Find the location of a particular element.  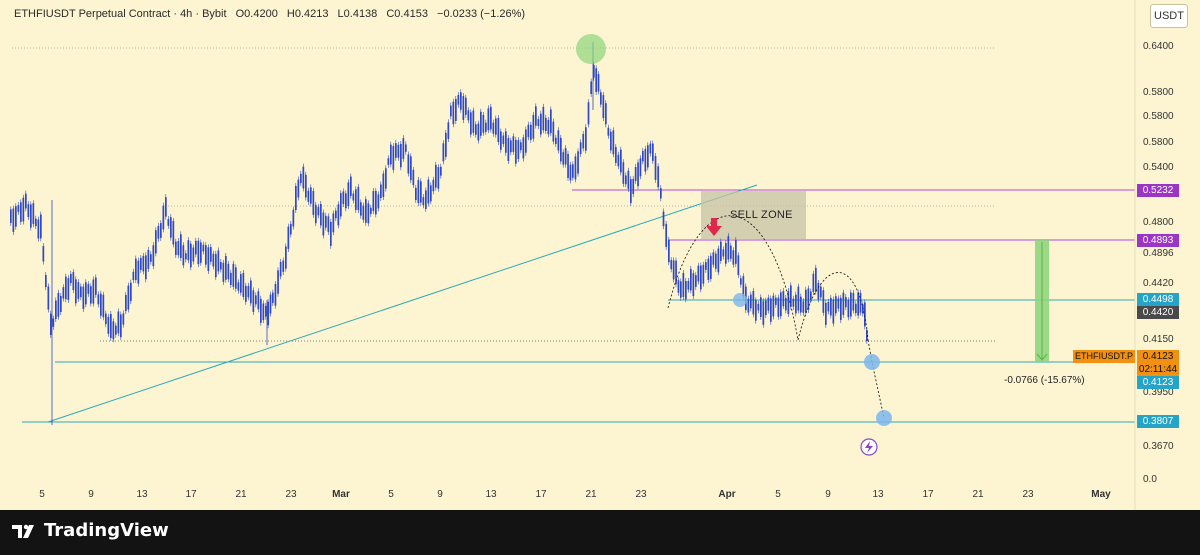

footer-bar is located at coordinates (600, 532).